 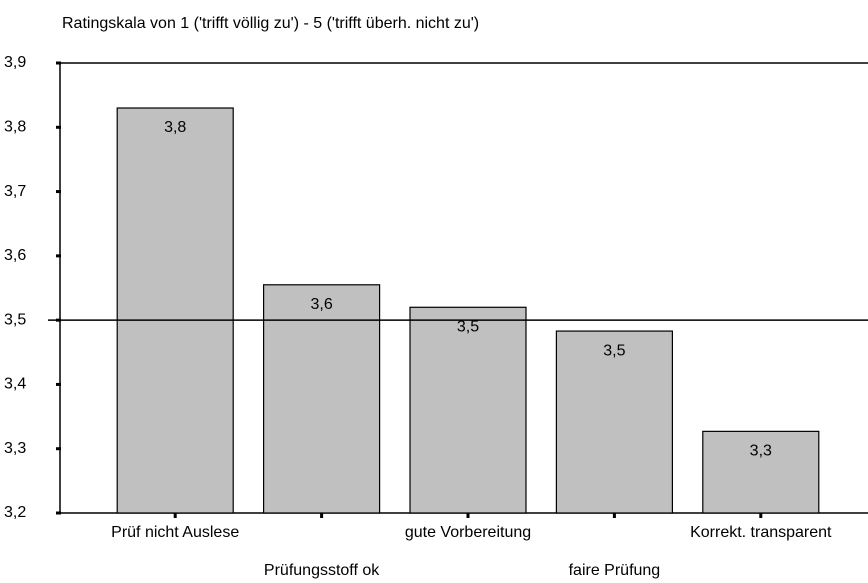 I want to click on y-tick-label: 3,4, so click(x=15, y=384).